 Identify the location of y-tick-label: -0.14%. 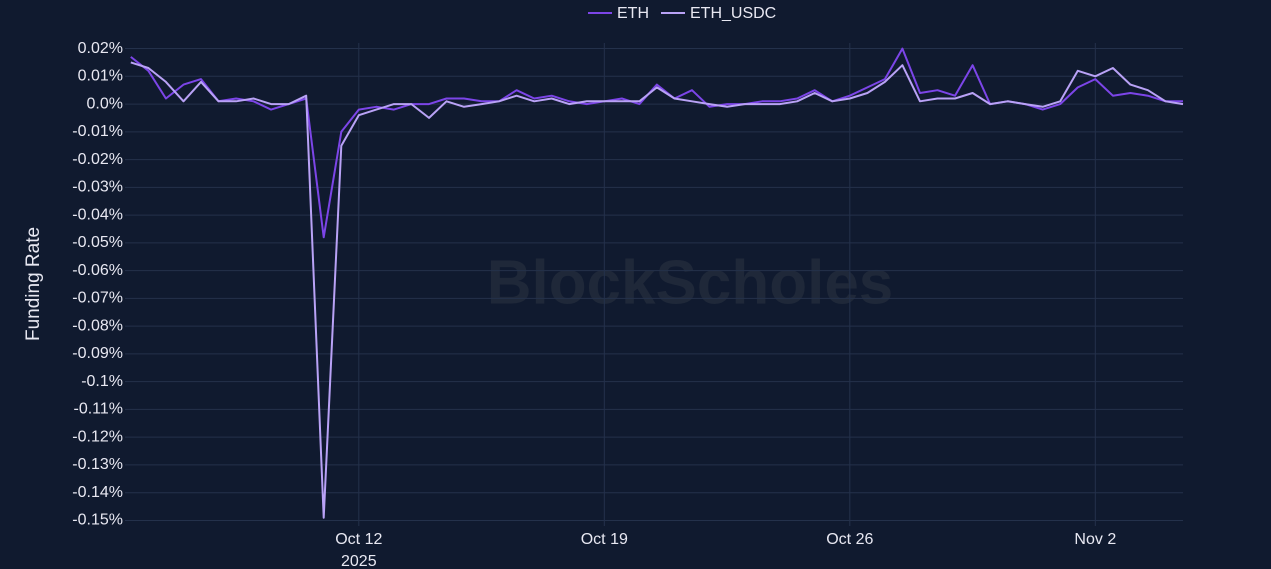
(97, 492).